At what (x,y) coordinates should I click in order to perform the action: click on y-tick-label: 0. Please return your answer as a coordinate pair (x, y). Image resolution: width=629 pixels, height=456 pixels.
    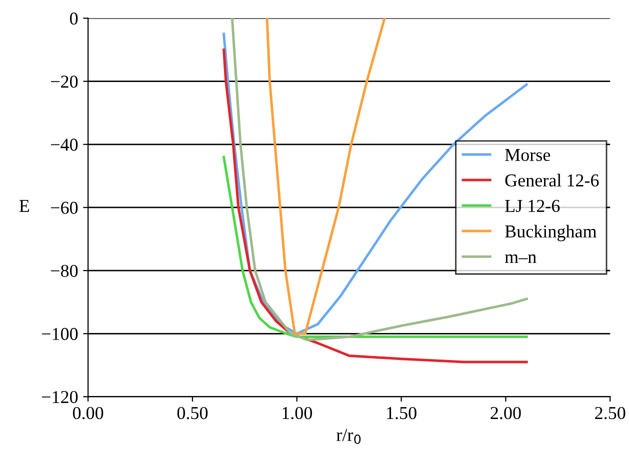
    Looking at the image, I should click on (74, 18).